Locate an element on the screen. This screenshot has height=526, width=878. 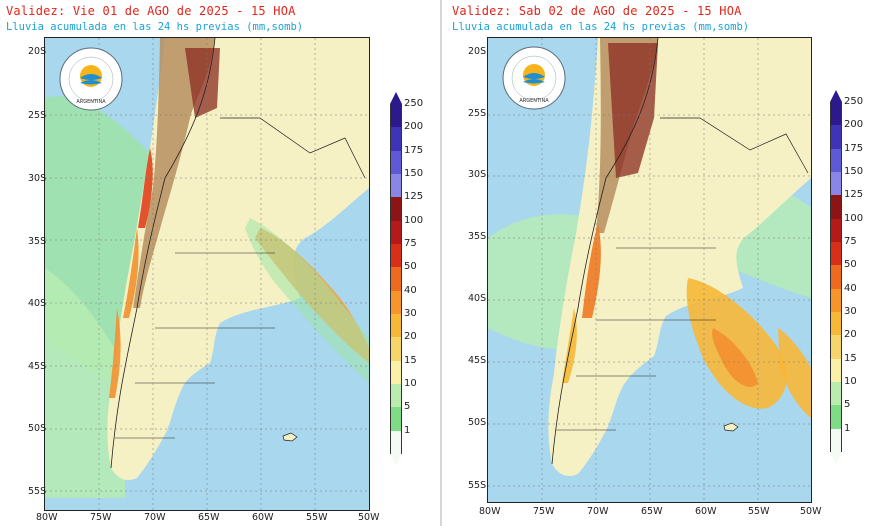
colorbar-label: 5 is located at coordinates (407, 407).